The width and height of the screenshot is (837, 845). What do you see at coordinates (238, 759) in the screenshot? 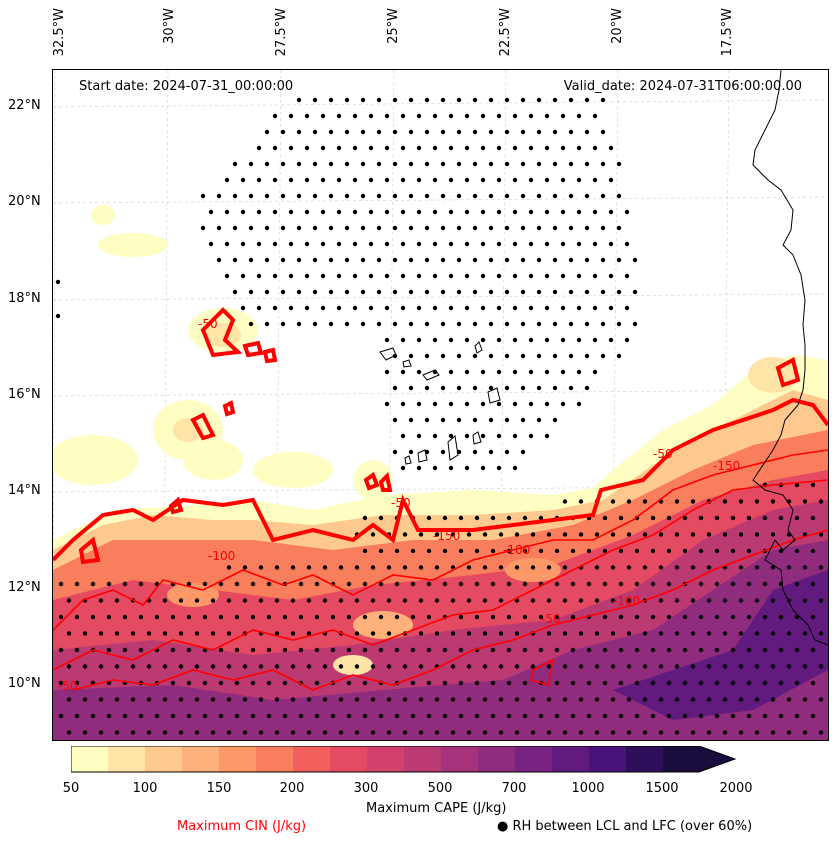
I see `colorbar-segment` at bounding box center [238, 759].